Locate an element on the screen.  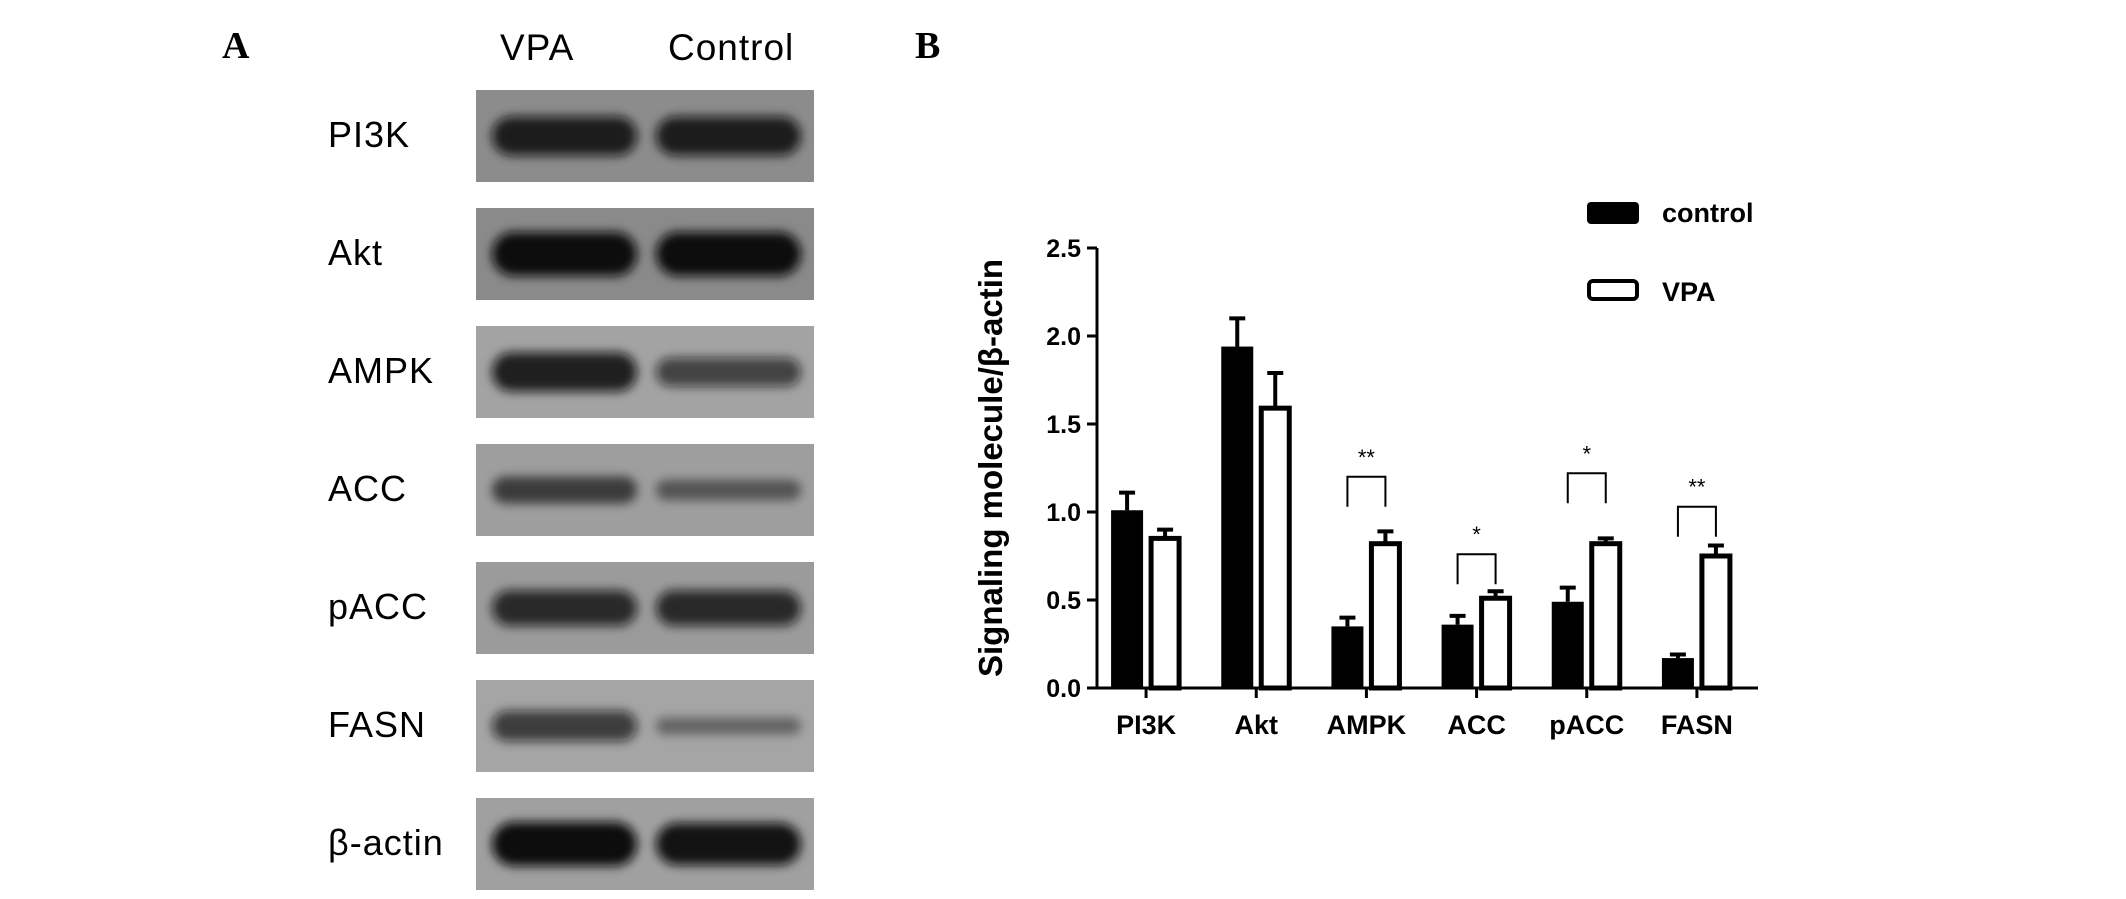
legend-label-control: control is located at coordinates (1708, 213).